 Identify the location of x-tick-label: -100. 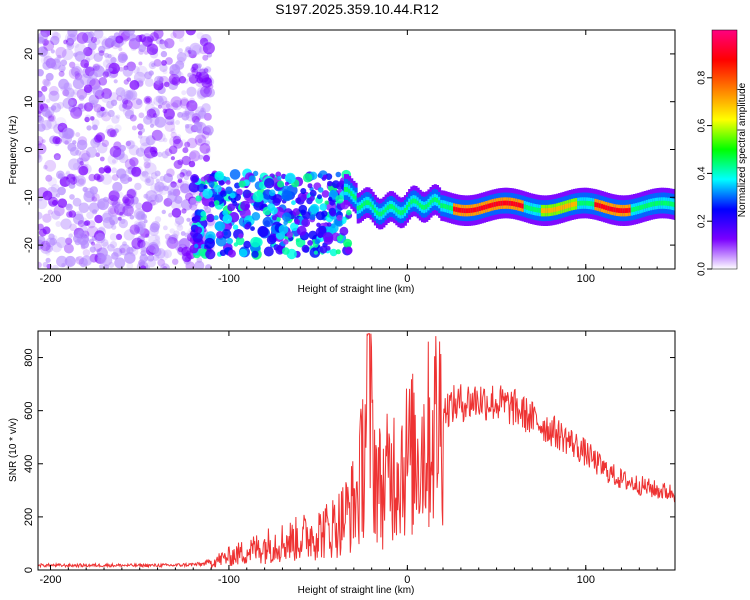
(229, 580).